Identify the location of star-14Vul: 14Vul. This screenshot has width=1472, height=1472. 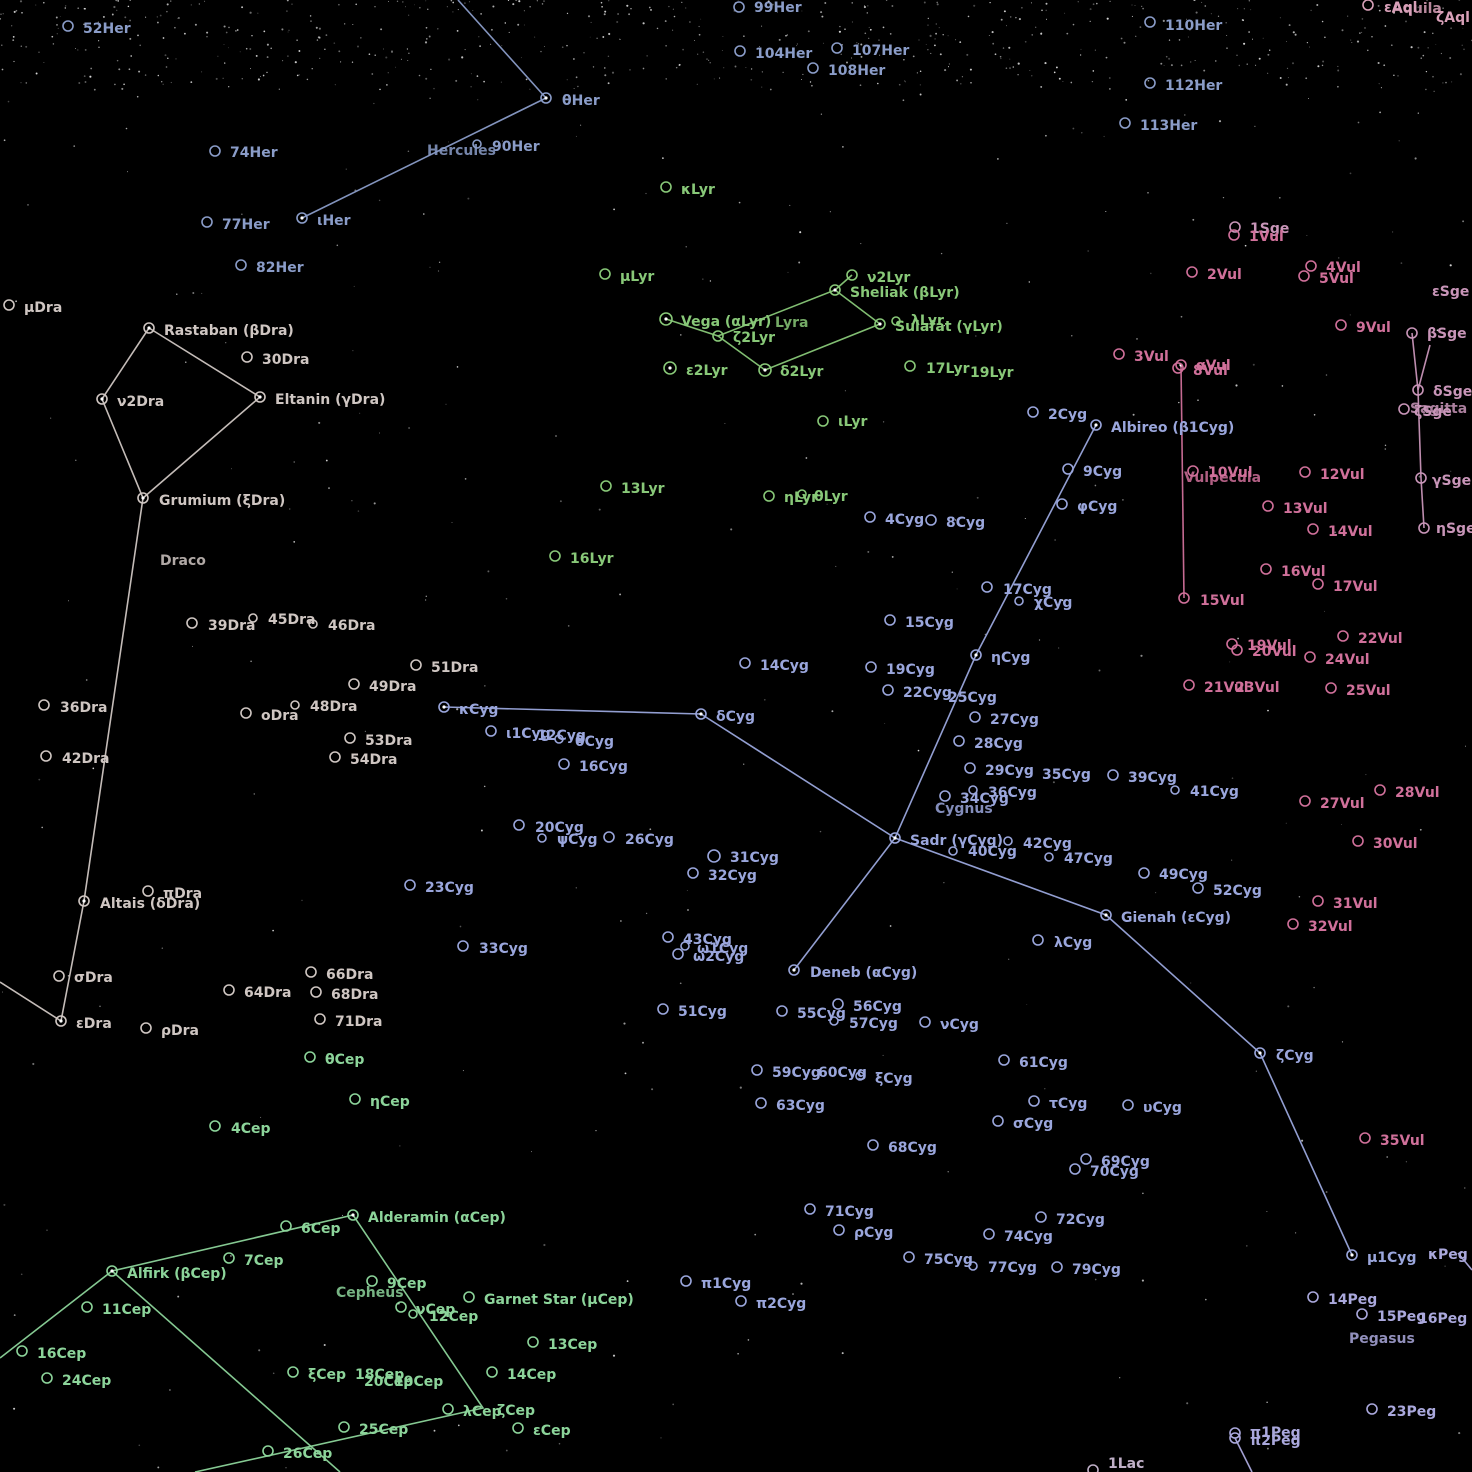
(1340, 531).